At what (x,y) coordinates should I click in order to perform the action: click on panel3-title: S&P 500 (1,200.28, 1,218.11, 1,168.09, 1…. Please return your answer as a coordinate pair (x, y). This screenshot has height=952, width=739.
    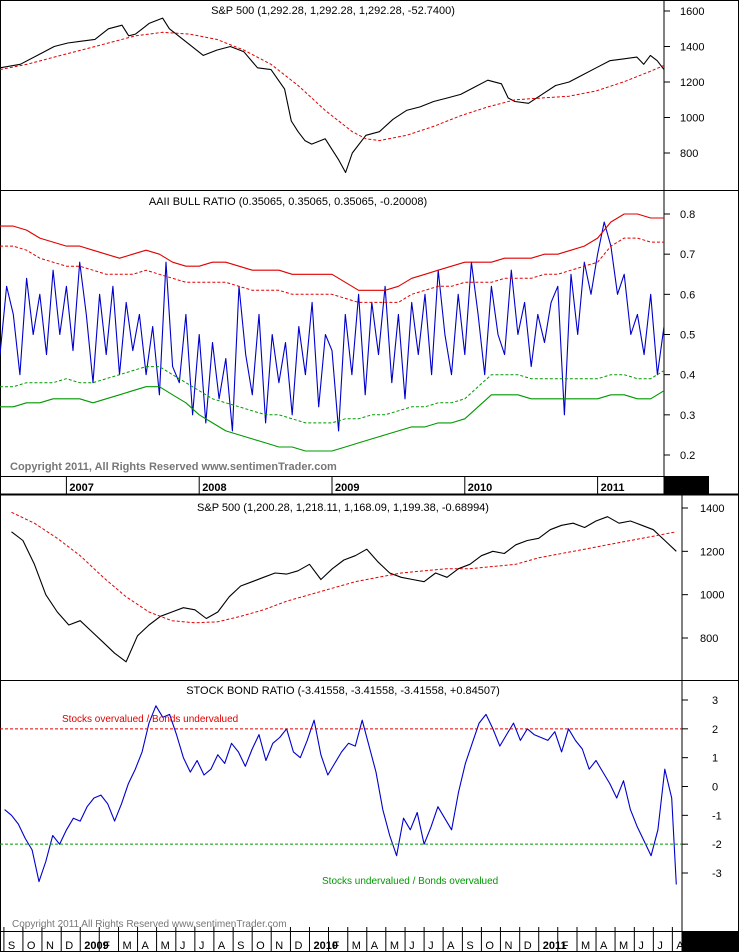
    Looking at the image, I should click on (343, 508).